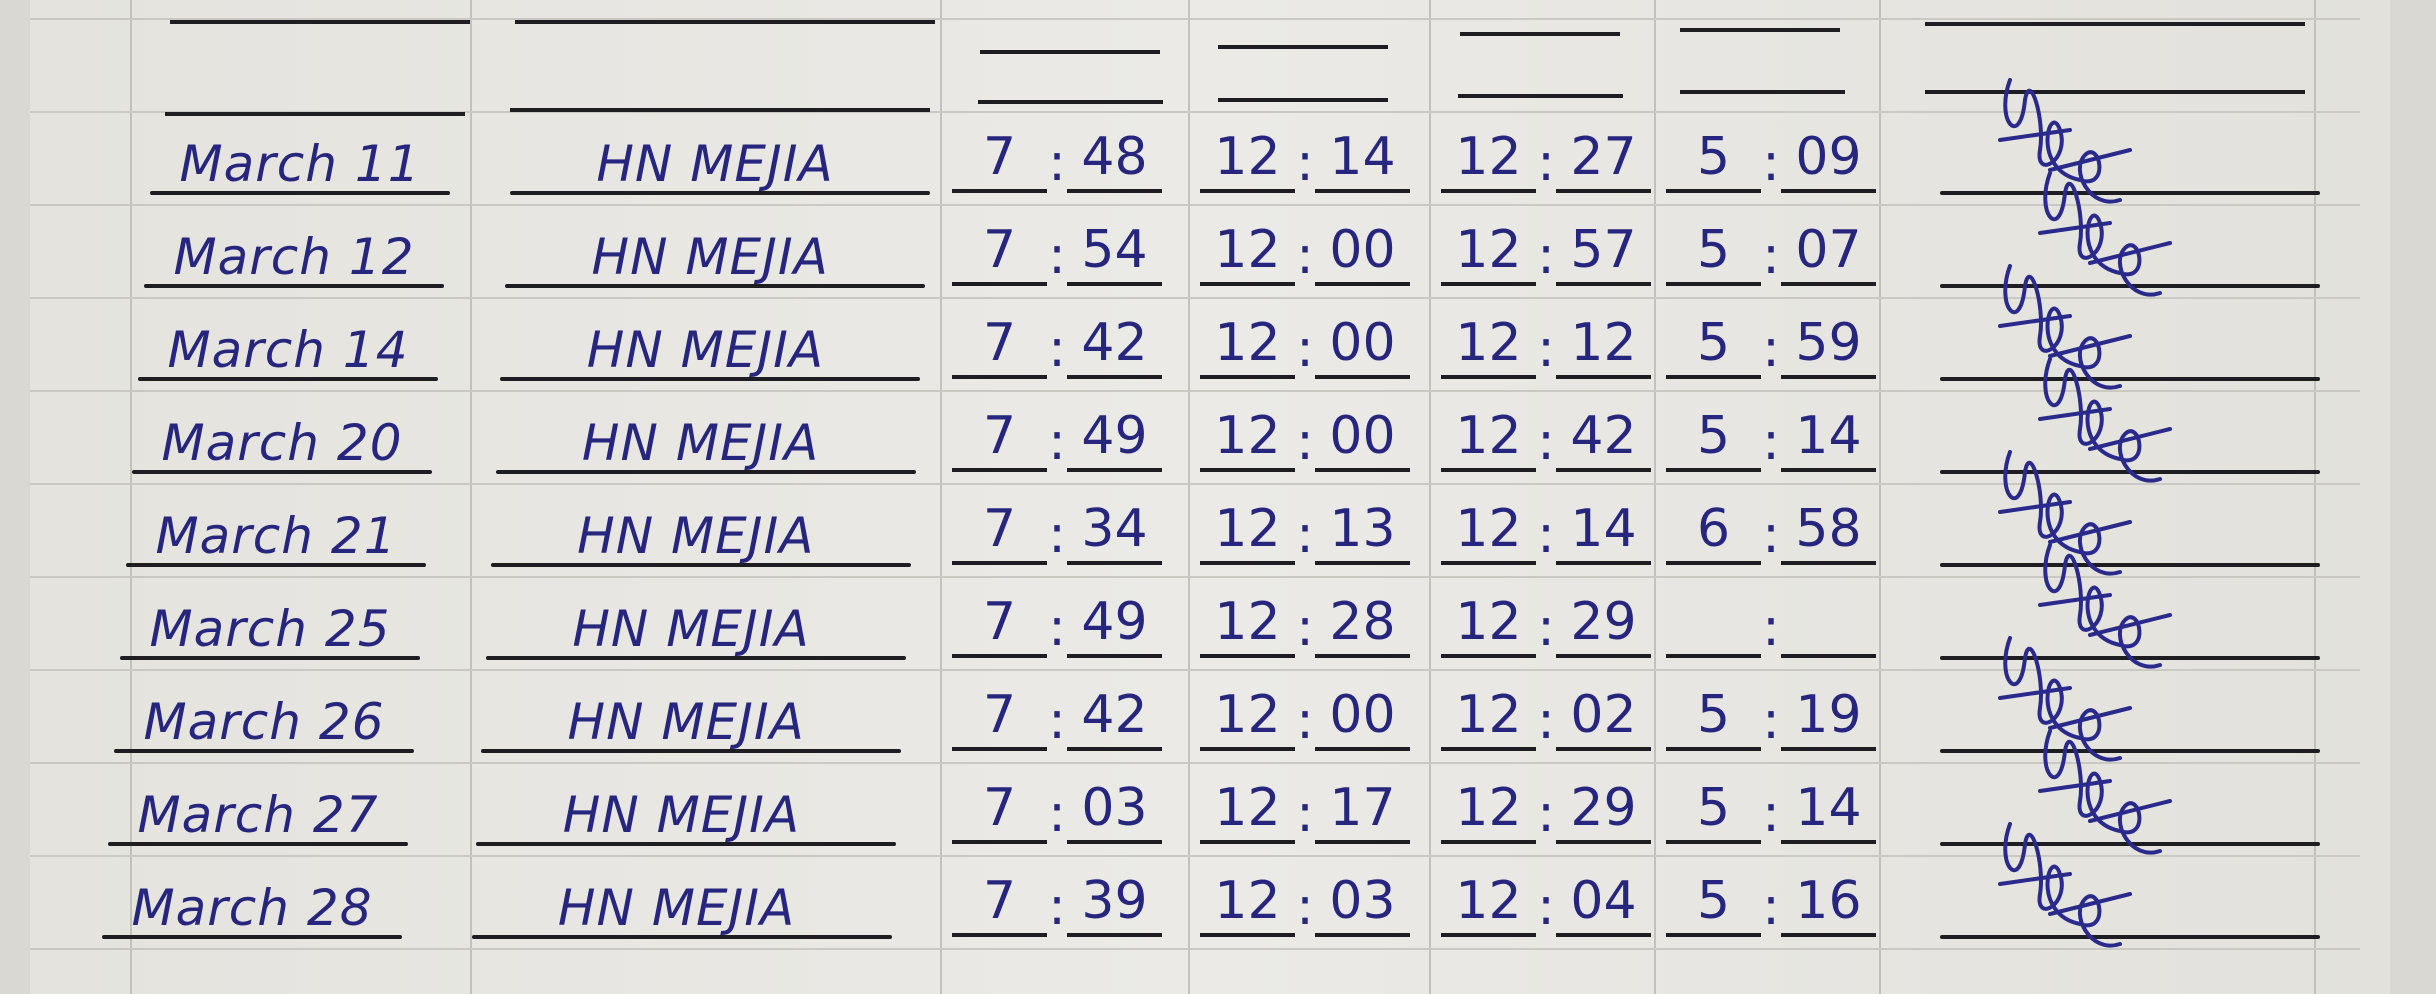 This screenshot has height=994, width=2436. What do you see at coordinates (1362, 532) in the screenshot?
I see `minute: 13` at bounding box center [1362, 532].